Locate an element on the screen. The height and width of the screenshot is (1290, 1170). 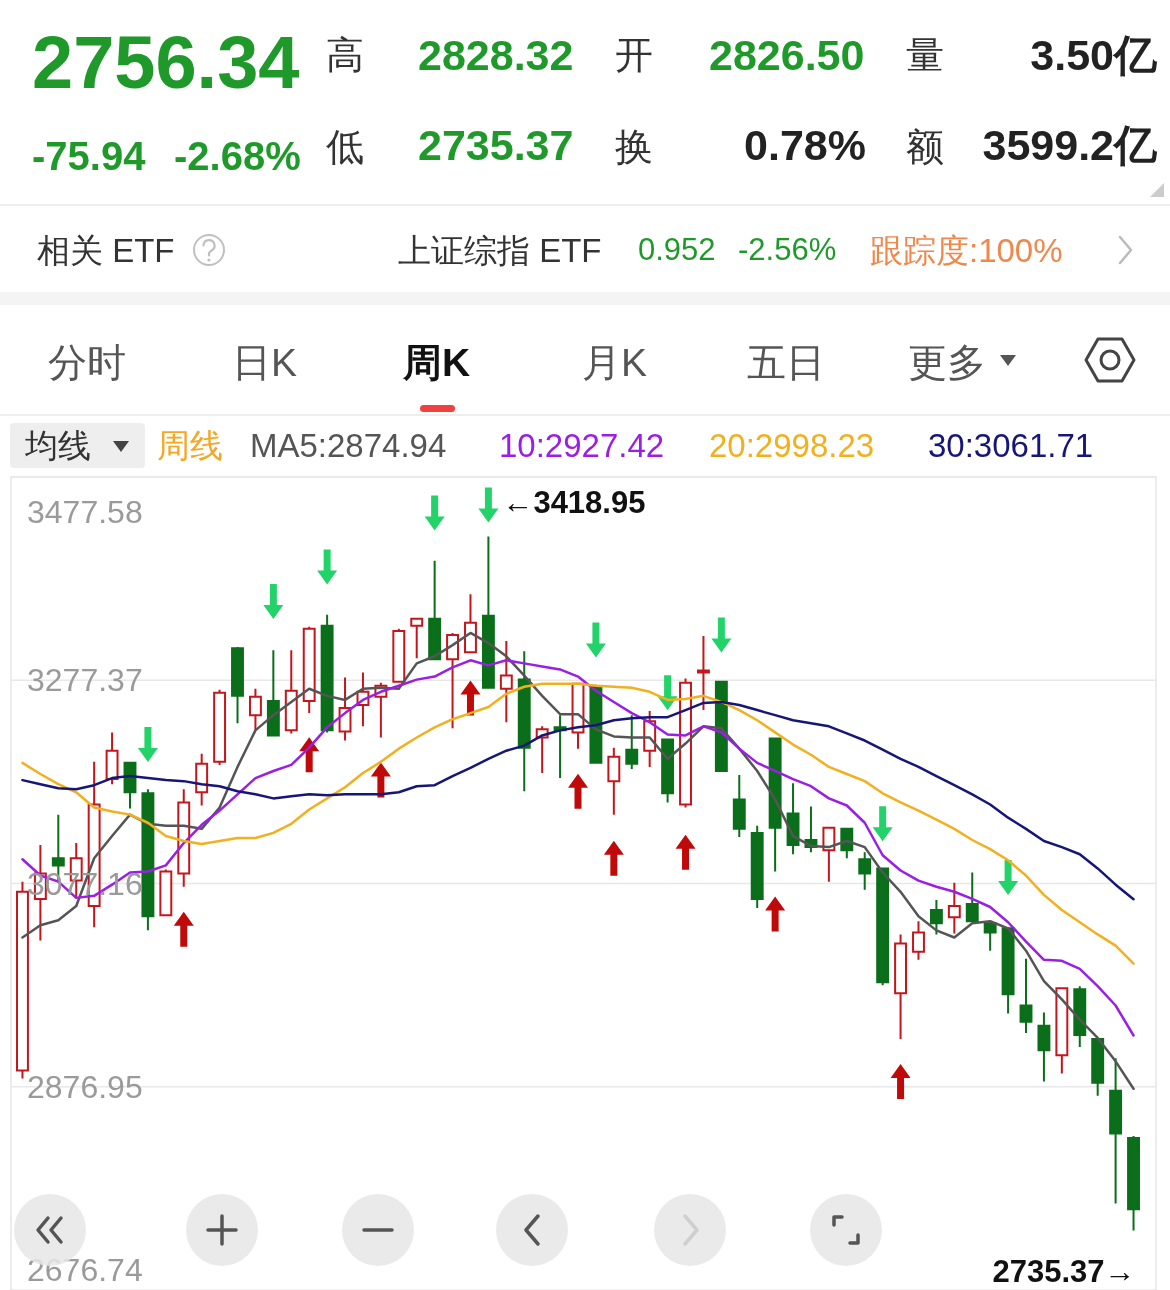
annotation: ←3418.95 is located at coordinates (574, 502).